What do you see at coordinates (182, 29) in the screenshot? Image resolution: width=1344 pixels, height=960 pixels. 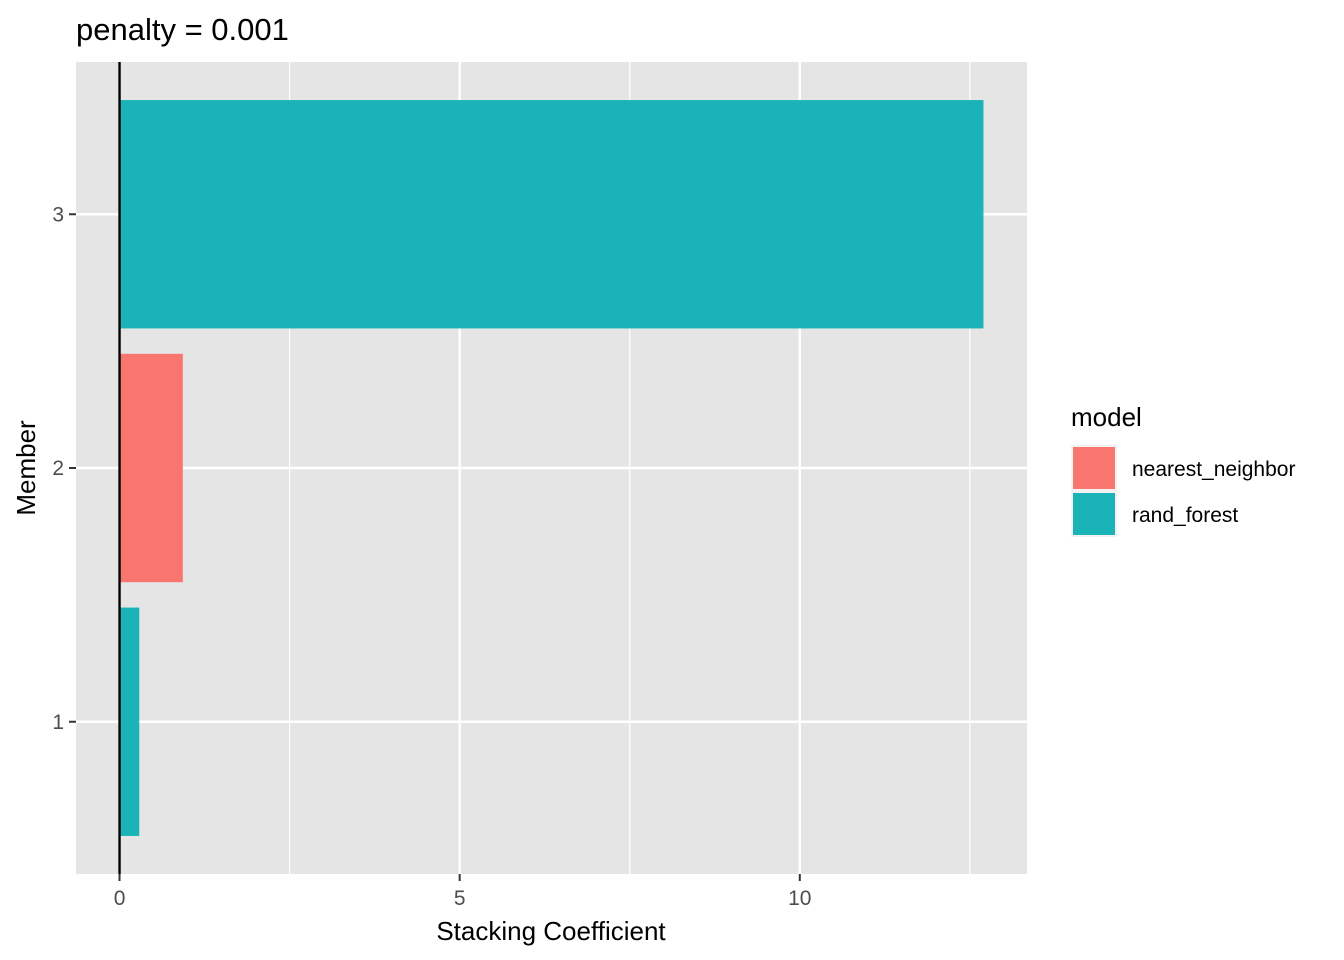 I see `chart-title: penalty = 0.001` at bounding box center [182, 29].